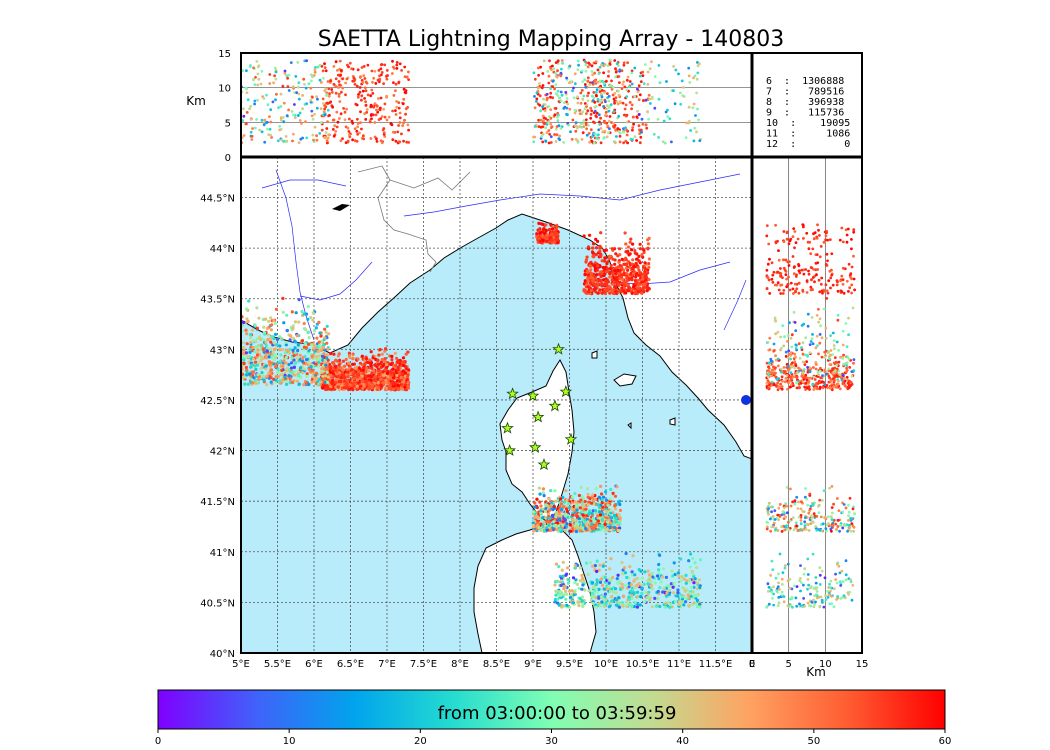 The image size is (1050, 750). What do you see at coordinates (804, 418) in the screenshot?
I see `altitude-latitude-panel: 0 5 10 15 Km` at bounding box center [804, 418].